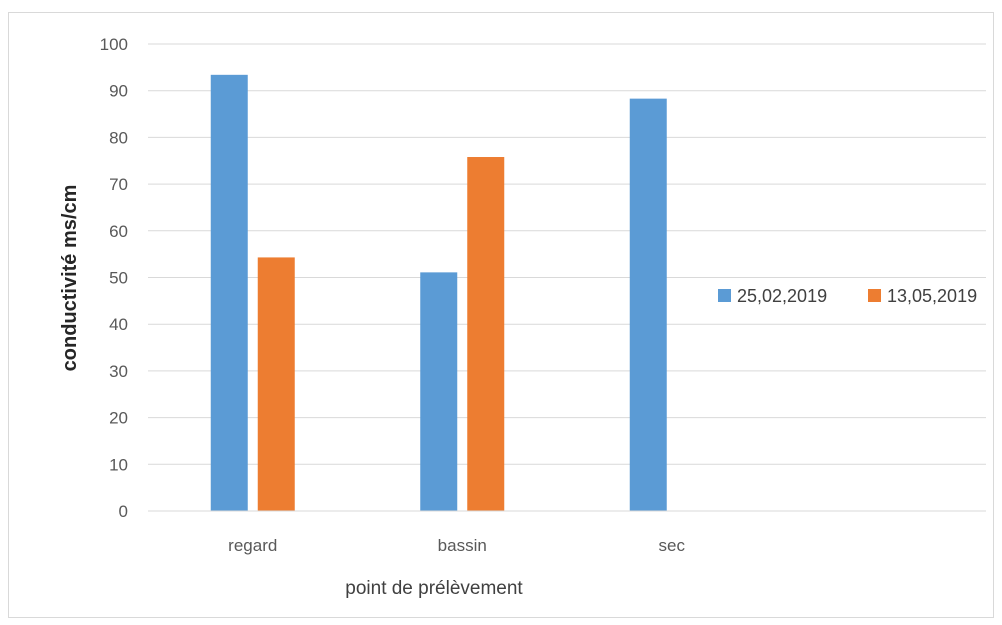  I want to click on legend-label: 13,05,2019, so click(932, 296).